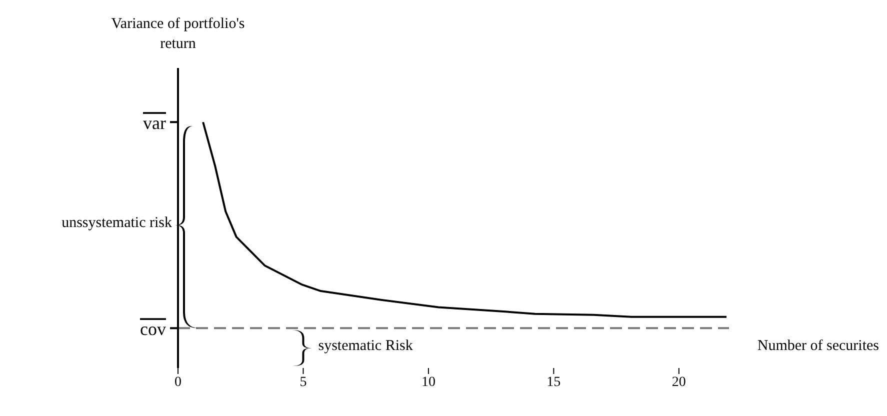  What do you see at coordinates (365, 347) in the screenshot?
I see `annotation: systematic Risk` at bounding box center [365, 347].